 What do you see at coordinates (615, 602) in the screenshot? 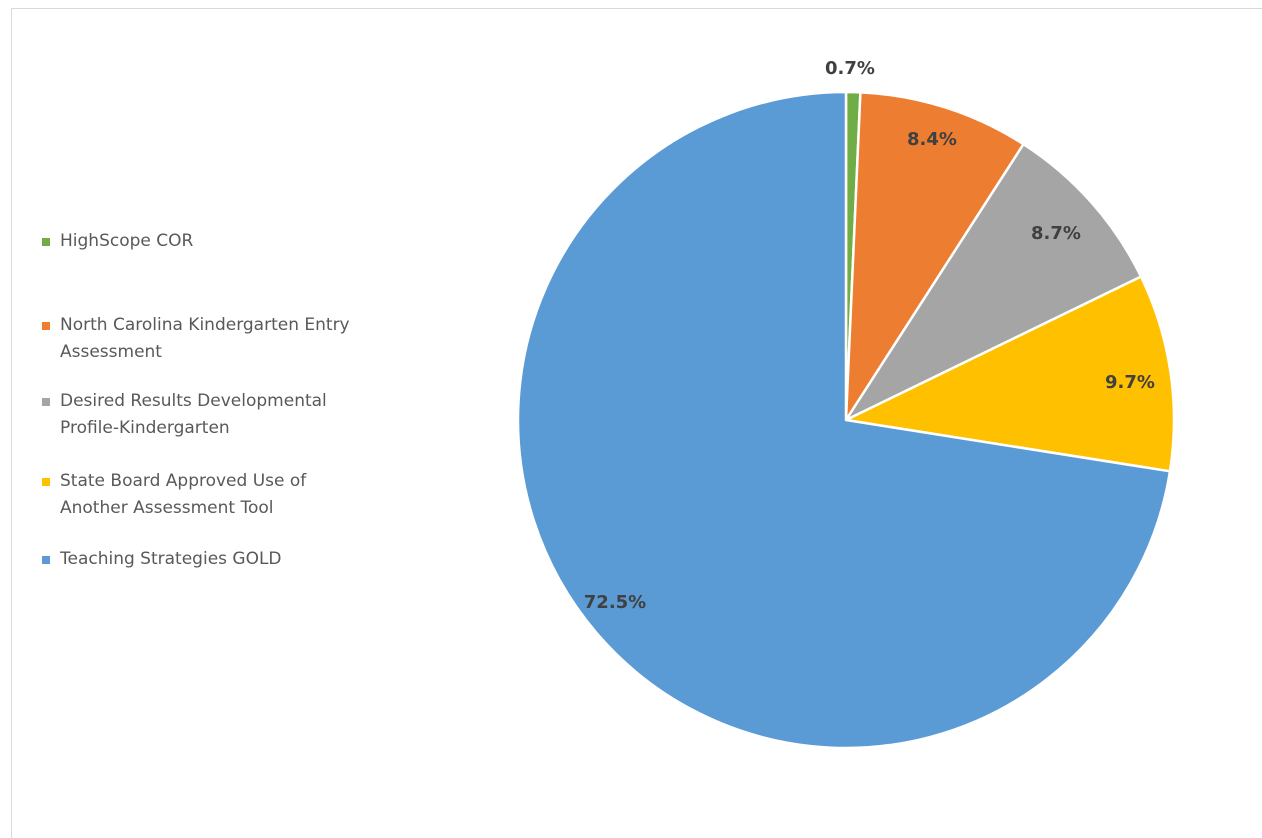
I see `data-label-4: 72.5%` at bounding box center [615, 602].